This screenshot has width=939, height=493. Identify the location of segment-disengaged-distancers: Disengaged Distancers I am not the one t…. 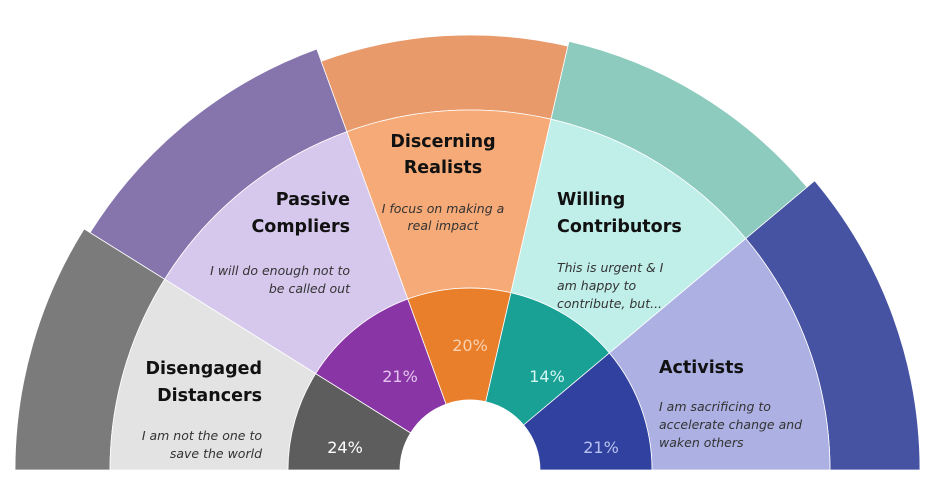
(252, 410).